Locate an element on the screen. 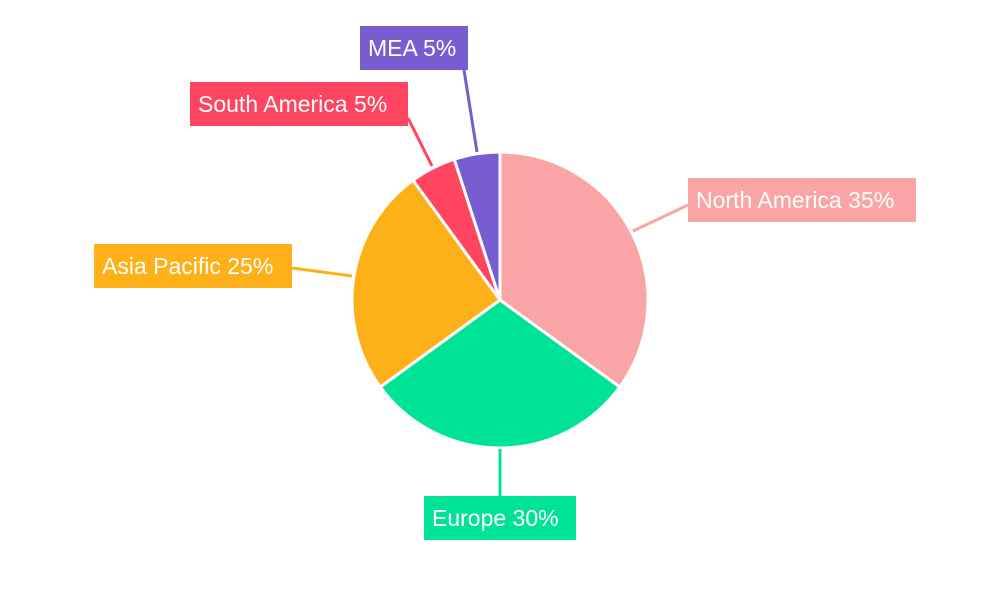 This screenshot has width=1000, height=600. data-label-europe: Europe 30% is located at coordinates (500, 518).